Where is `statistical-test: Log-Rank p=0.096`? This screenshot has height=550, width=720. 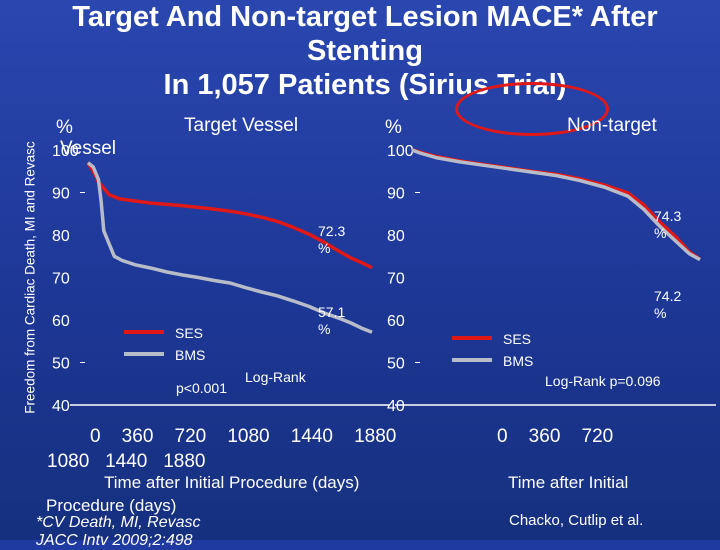
statistical-test: Log-Rank p=0.096 is located at coordinates (603, 381).